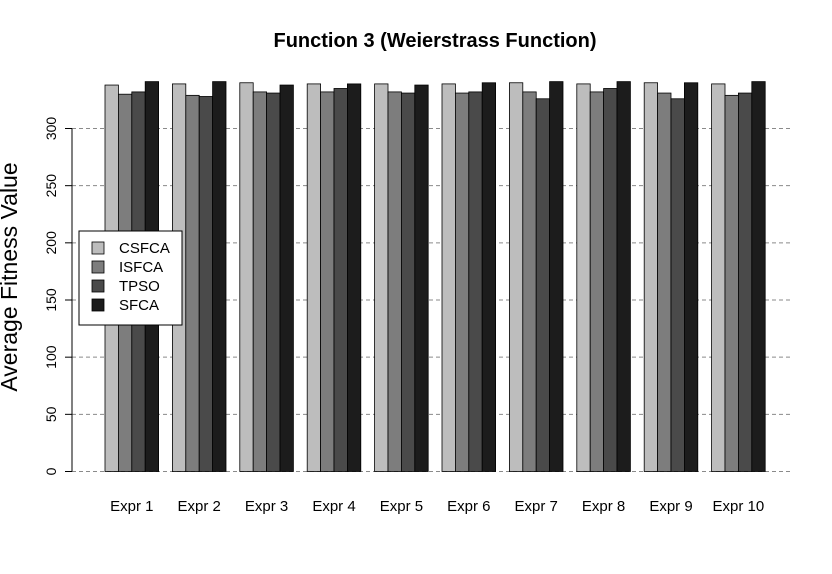 The image size is (832, 574). What do you see at coordinates (333, 506) in the screenshot?
I see `category-label: Expr 4` at bounding box center [333, 506].